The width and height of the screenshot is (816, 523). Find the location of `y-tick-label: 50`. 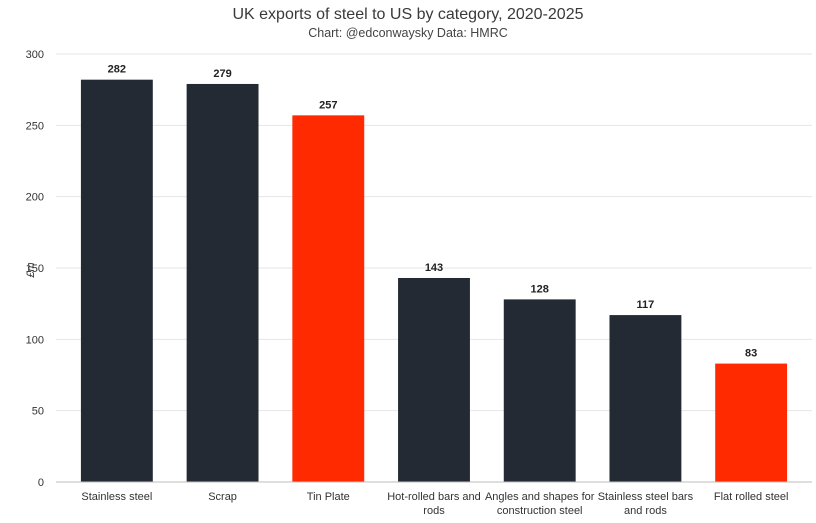

y-tick-label: 50 is located at coordinates (38, 412).